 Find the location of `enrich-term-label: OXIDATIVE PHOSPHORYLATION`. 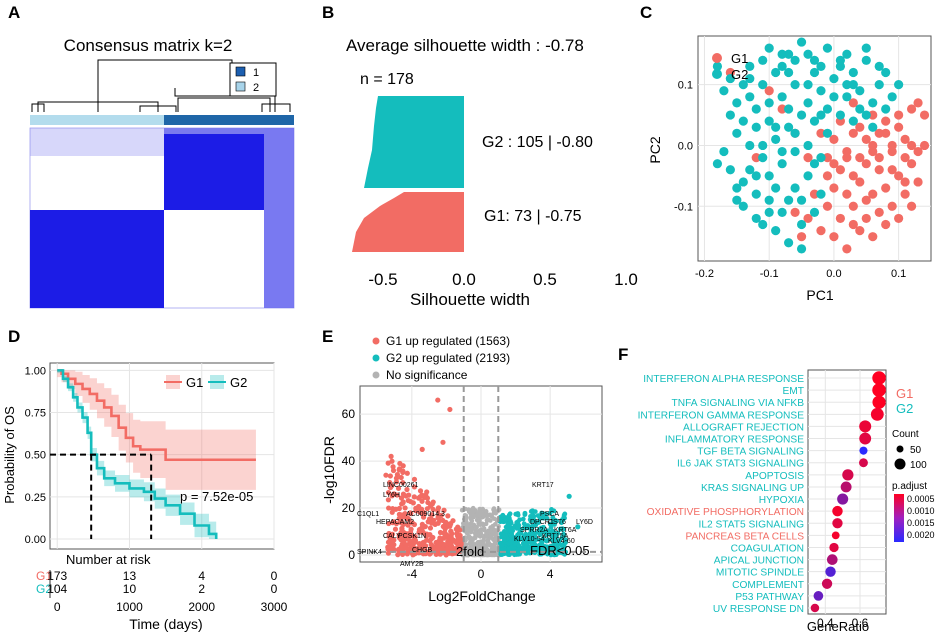

enrich-term-label: OXIDATIVE PHOSPHORYLATION is located at coordinates (725, 512).